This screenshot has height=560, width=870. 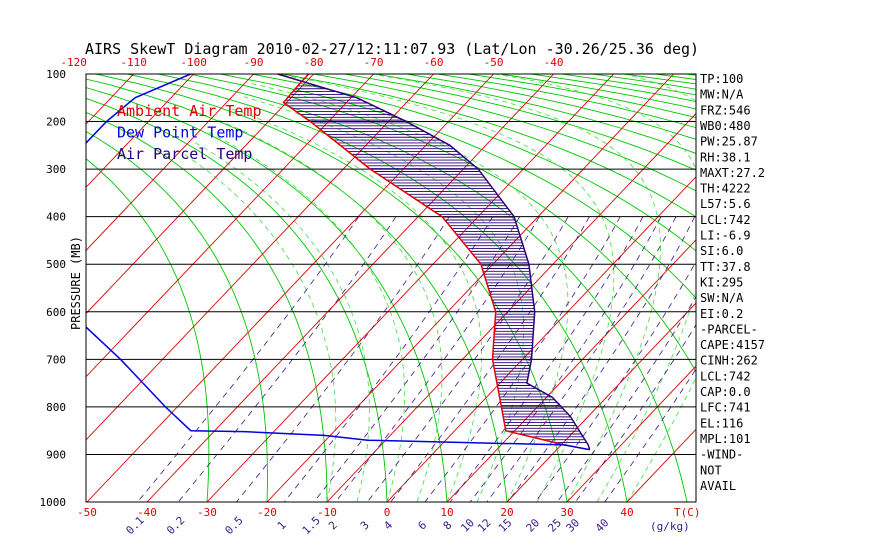 I want to click on bottom-temp-tick-label: 40, so click(x=626, y=512).